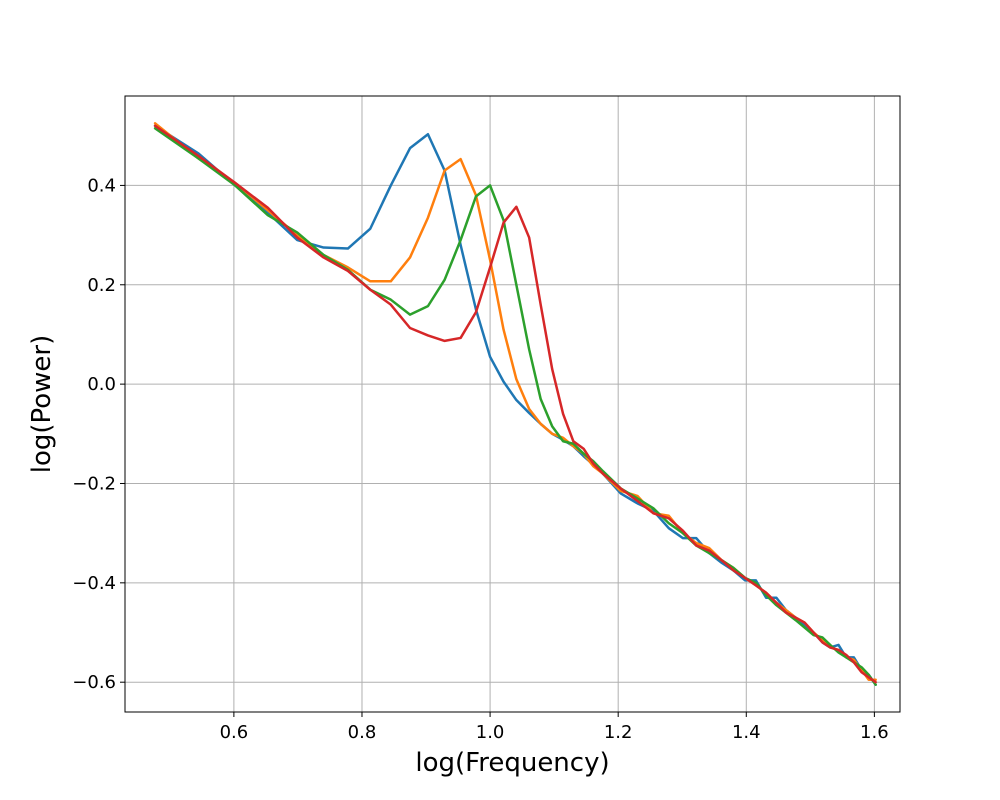 The image size is (1000, 800). I want to click on x-axis-ticks: 0.6 0.8 1.0 1.2 1.4 1.6, so click(554, 727).